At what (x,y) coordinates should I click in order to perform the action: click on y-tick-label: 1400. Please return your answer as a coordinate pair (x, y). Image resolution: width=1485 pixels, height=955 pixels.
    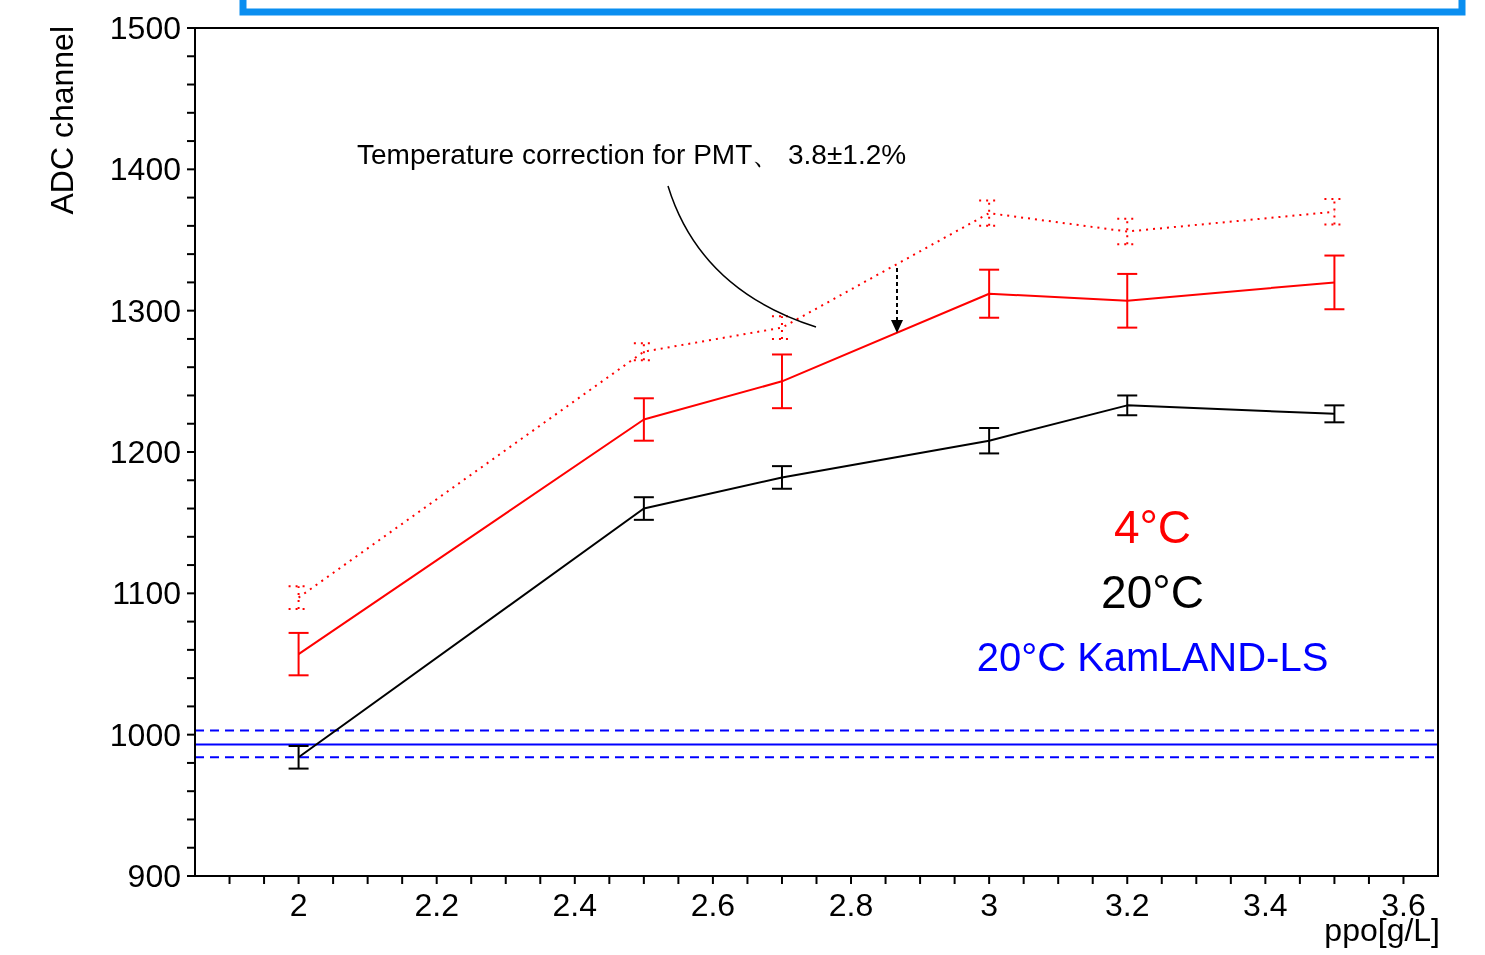
    Looking at the image, I should click on (145, 169).